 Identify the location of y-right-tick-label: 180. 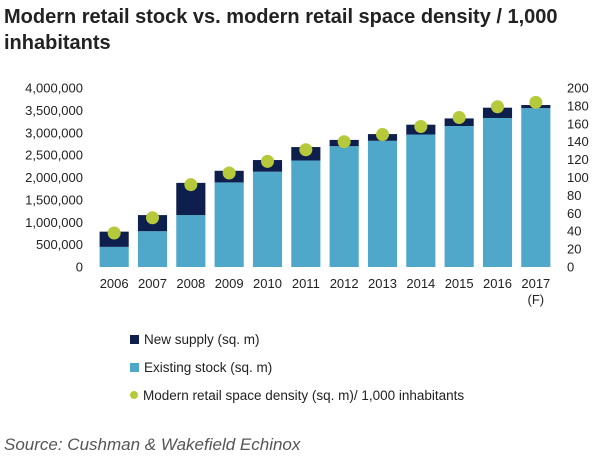
(578, 105).